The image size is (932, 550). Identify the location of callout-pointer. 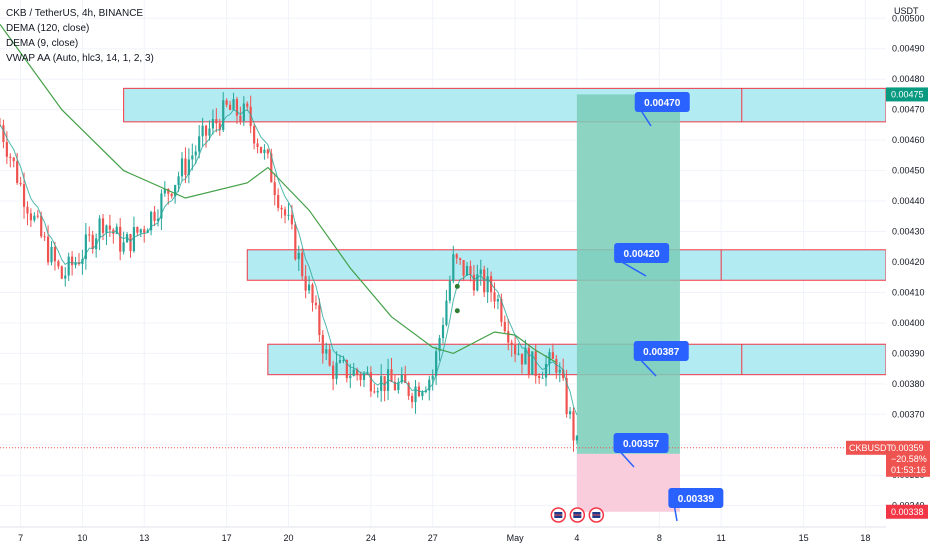
(633, 268).